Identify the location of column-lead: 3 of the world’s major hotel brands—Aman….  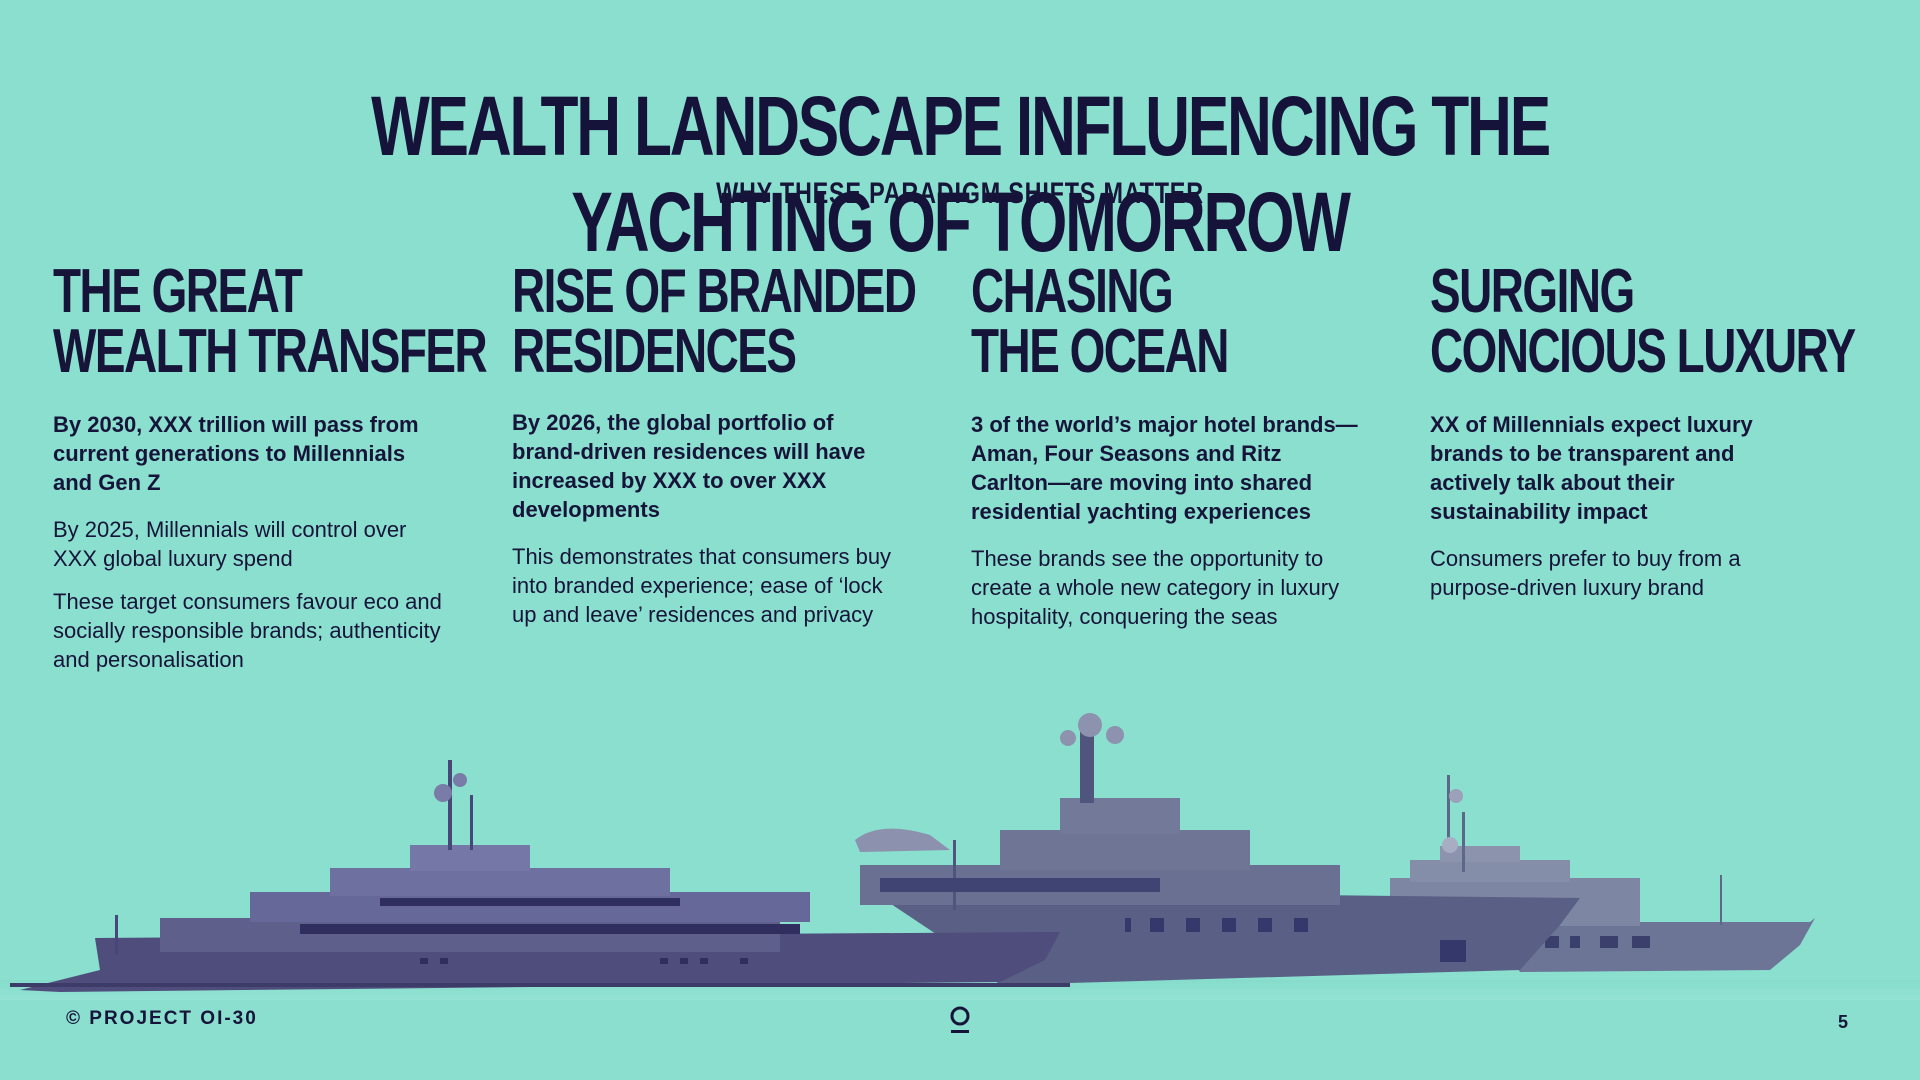
(1164, 468).